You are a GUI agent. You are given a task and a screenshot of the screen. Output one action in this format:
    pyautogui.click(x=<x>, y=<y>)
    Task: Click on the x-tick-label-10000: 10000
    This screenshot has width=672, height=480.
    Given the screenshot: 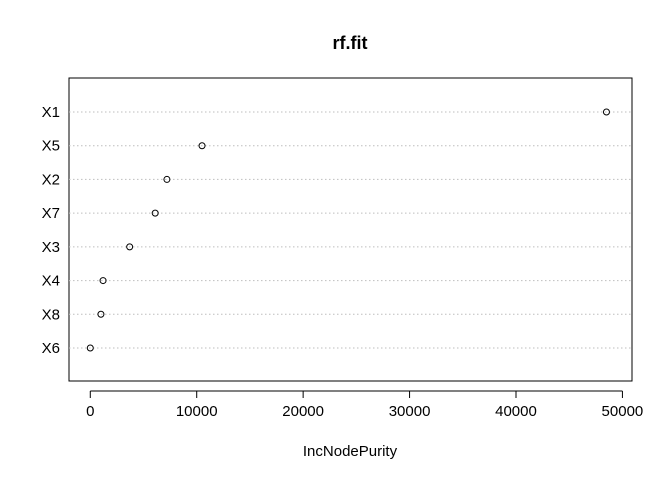 What is the action you would take?
    pyautogui.click(x=197, y=411)
    